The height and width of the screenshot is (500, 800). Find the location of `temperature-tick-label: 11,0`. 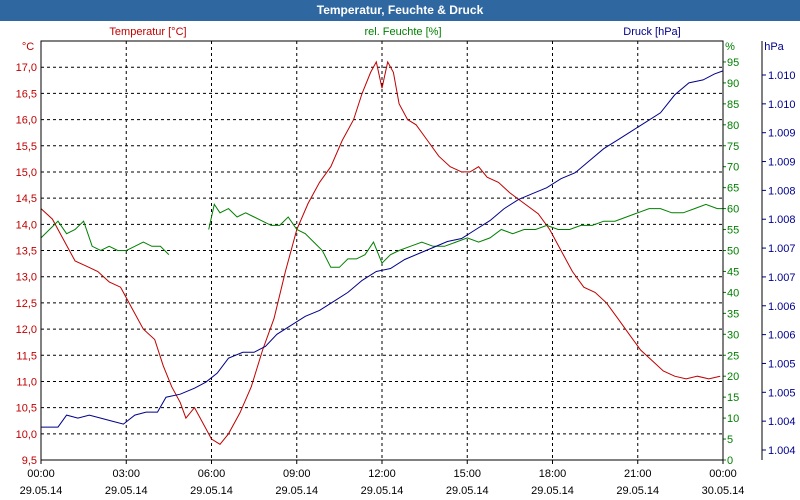

temperature-tick-label: 11,0 is located at coordinates (26, 382).